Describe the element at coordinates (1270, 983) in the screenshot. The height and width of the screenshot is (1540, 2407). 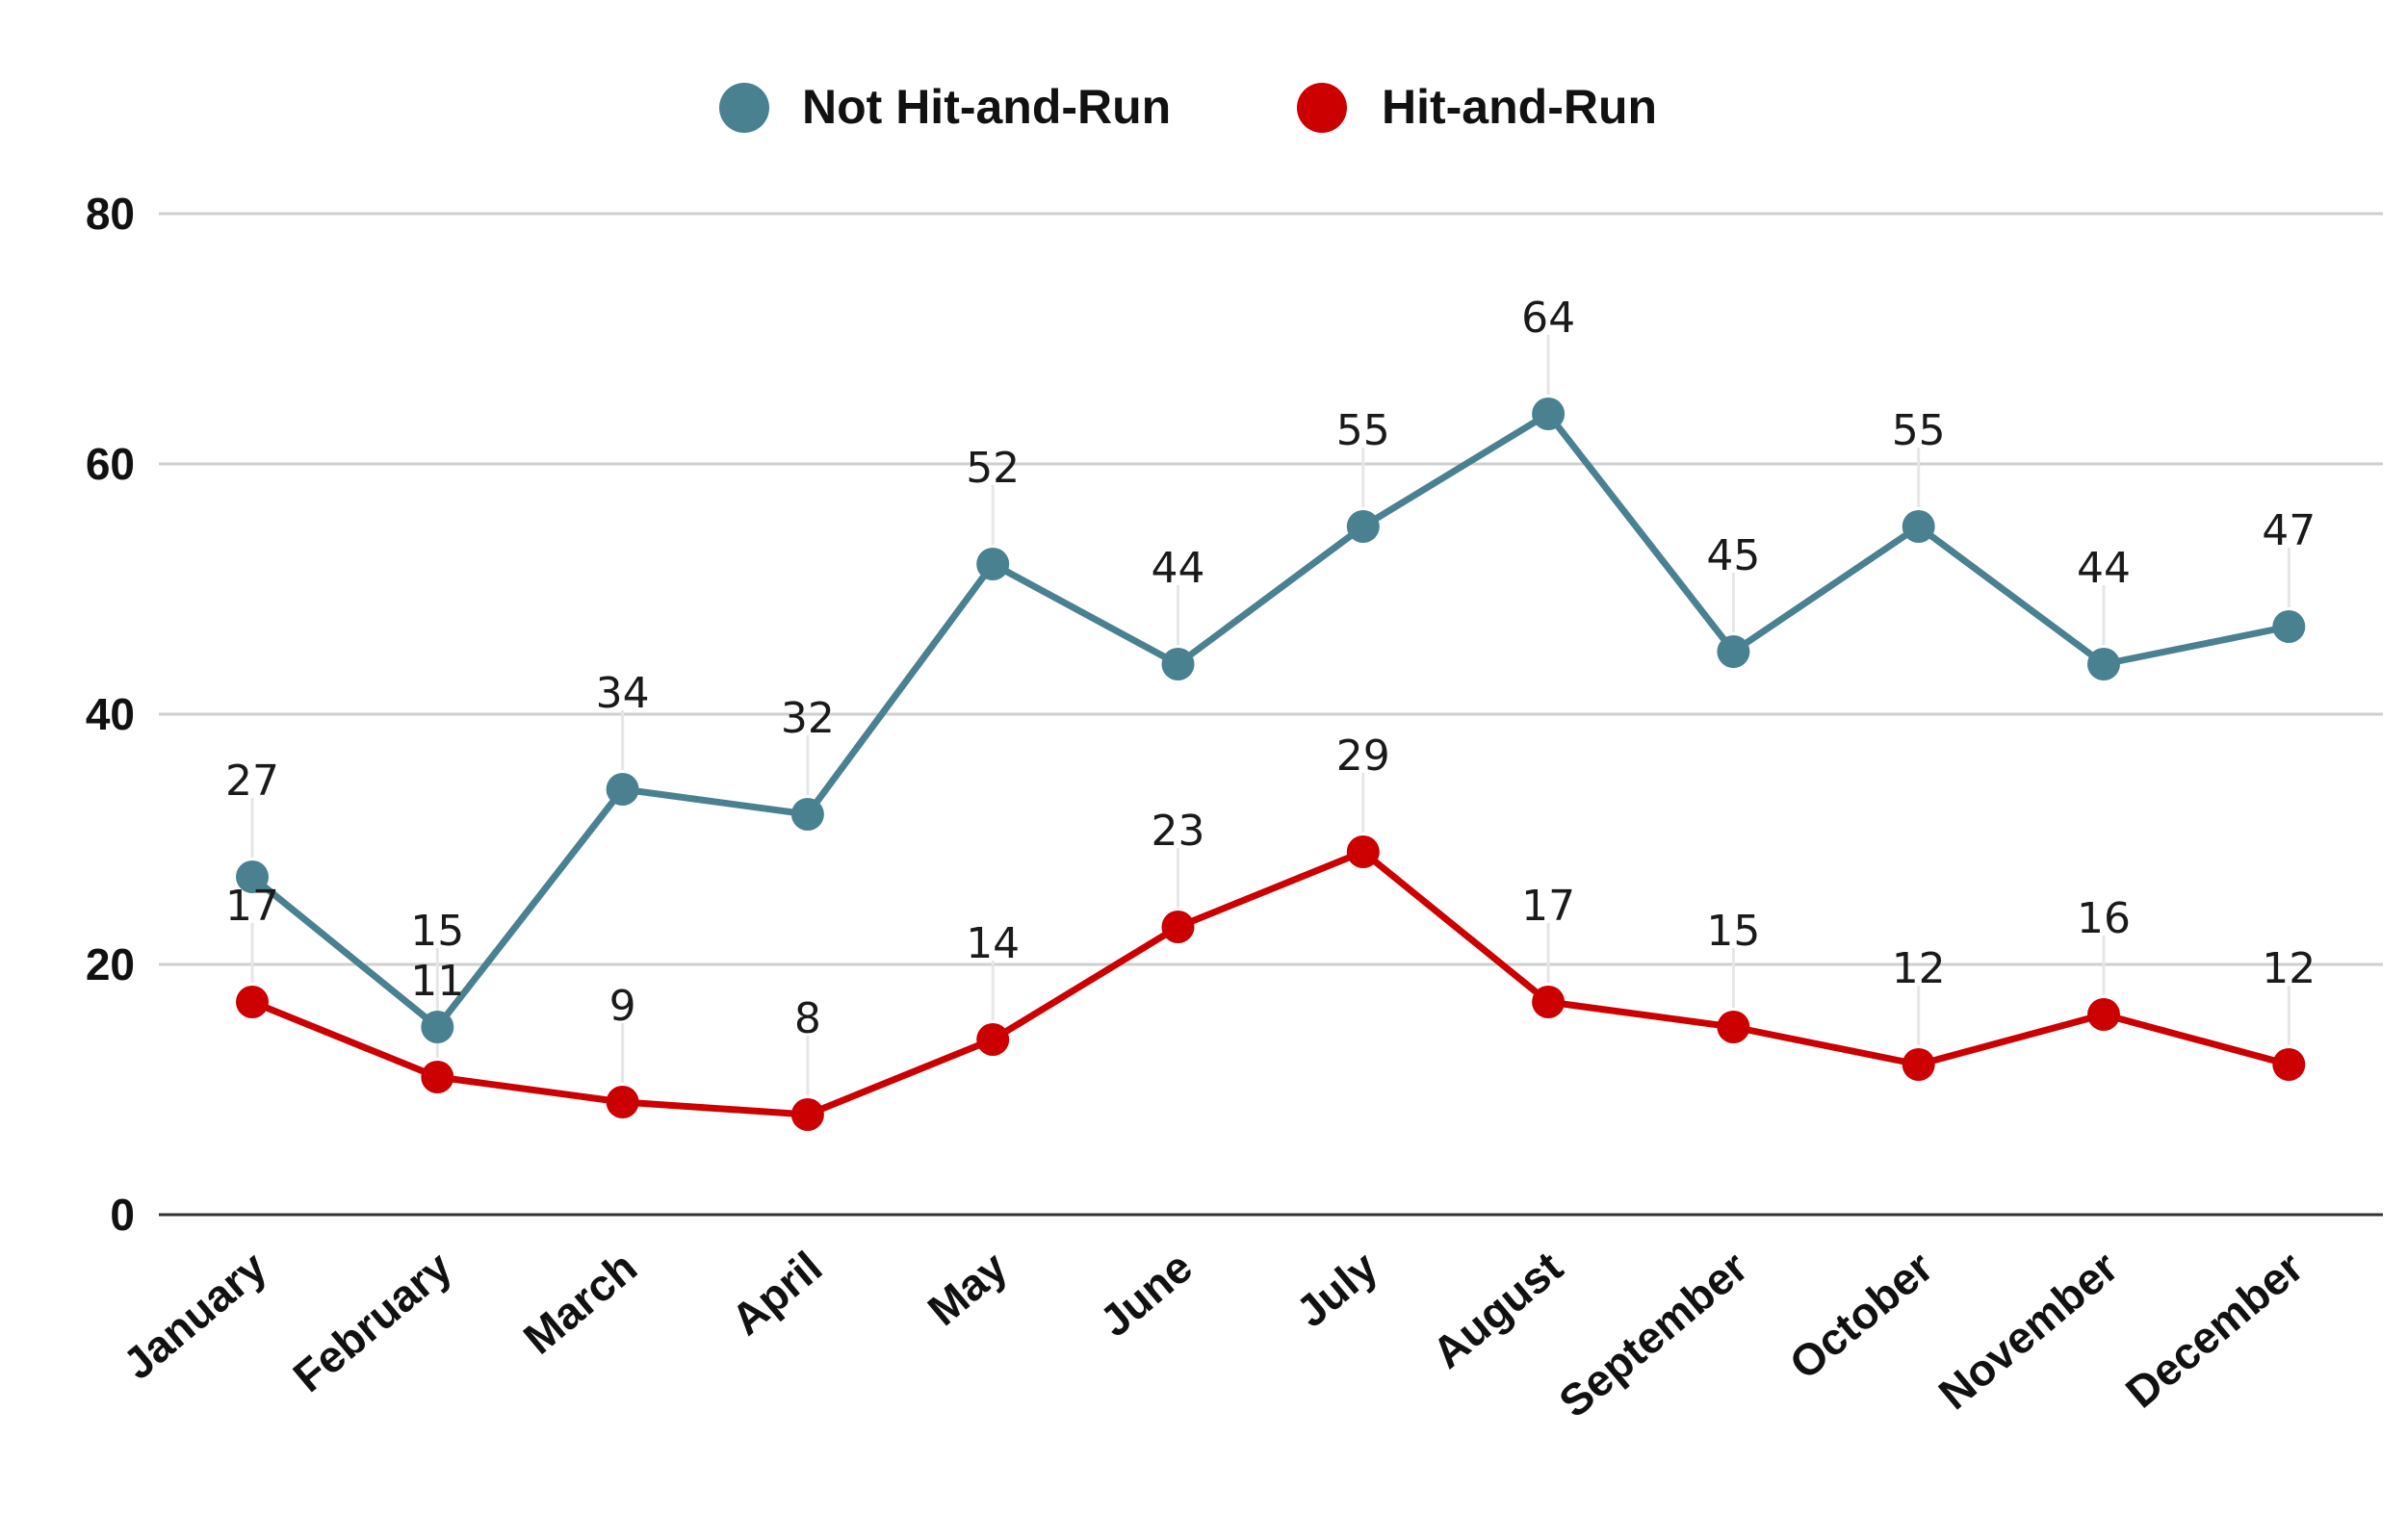
I see `series-line-hit-and-run` at that location.